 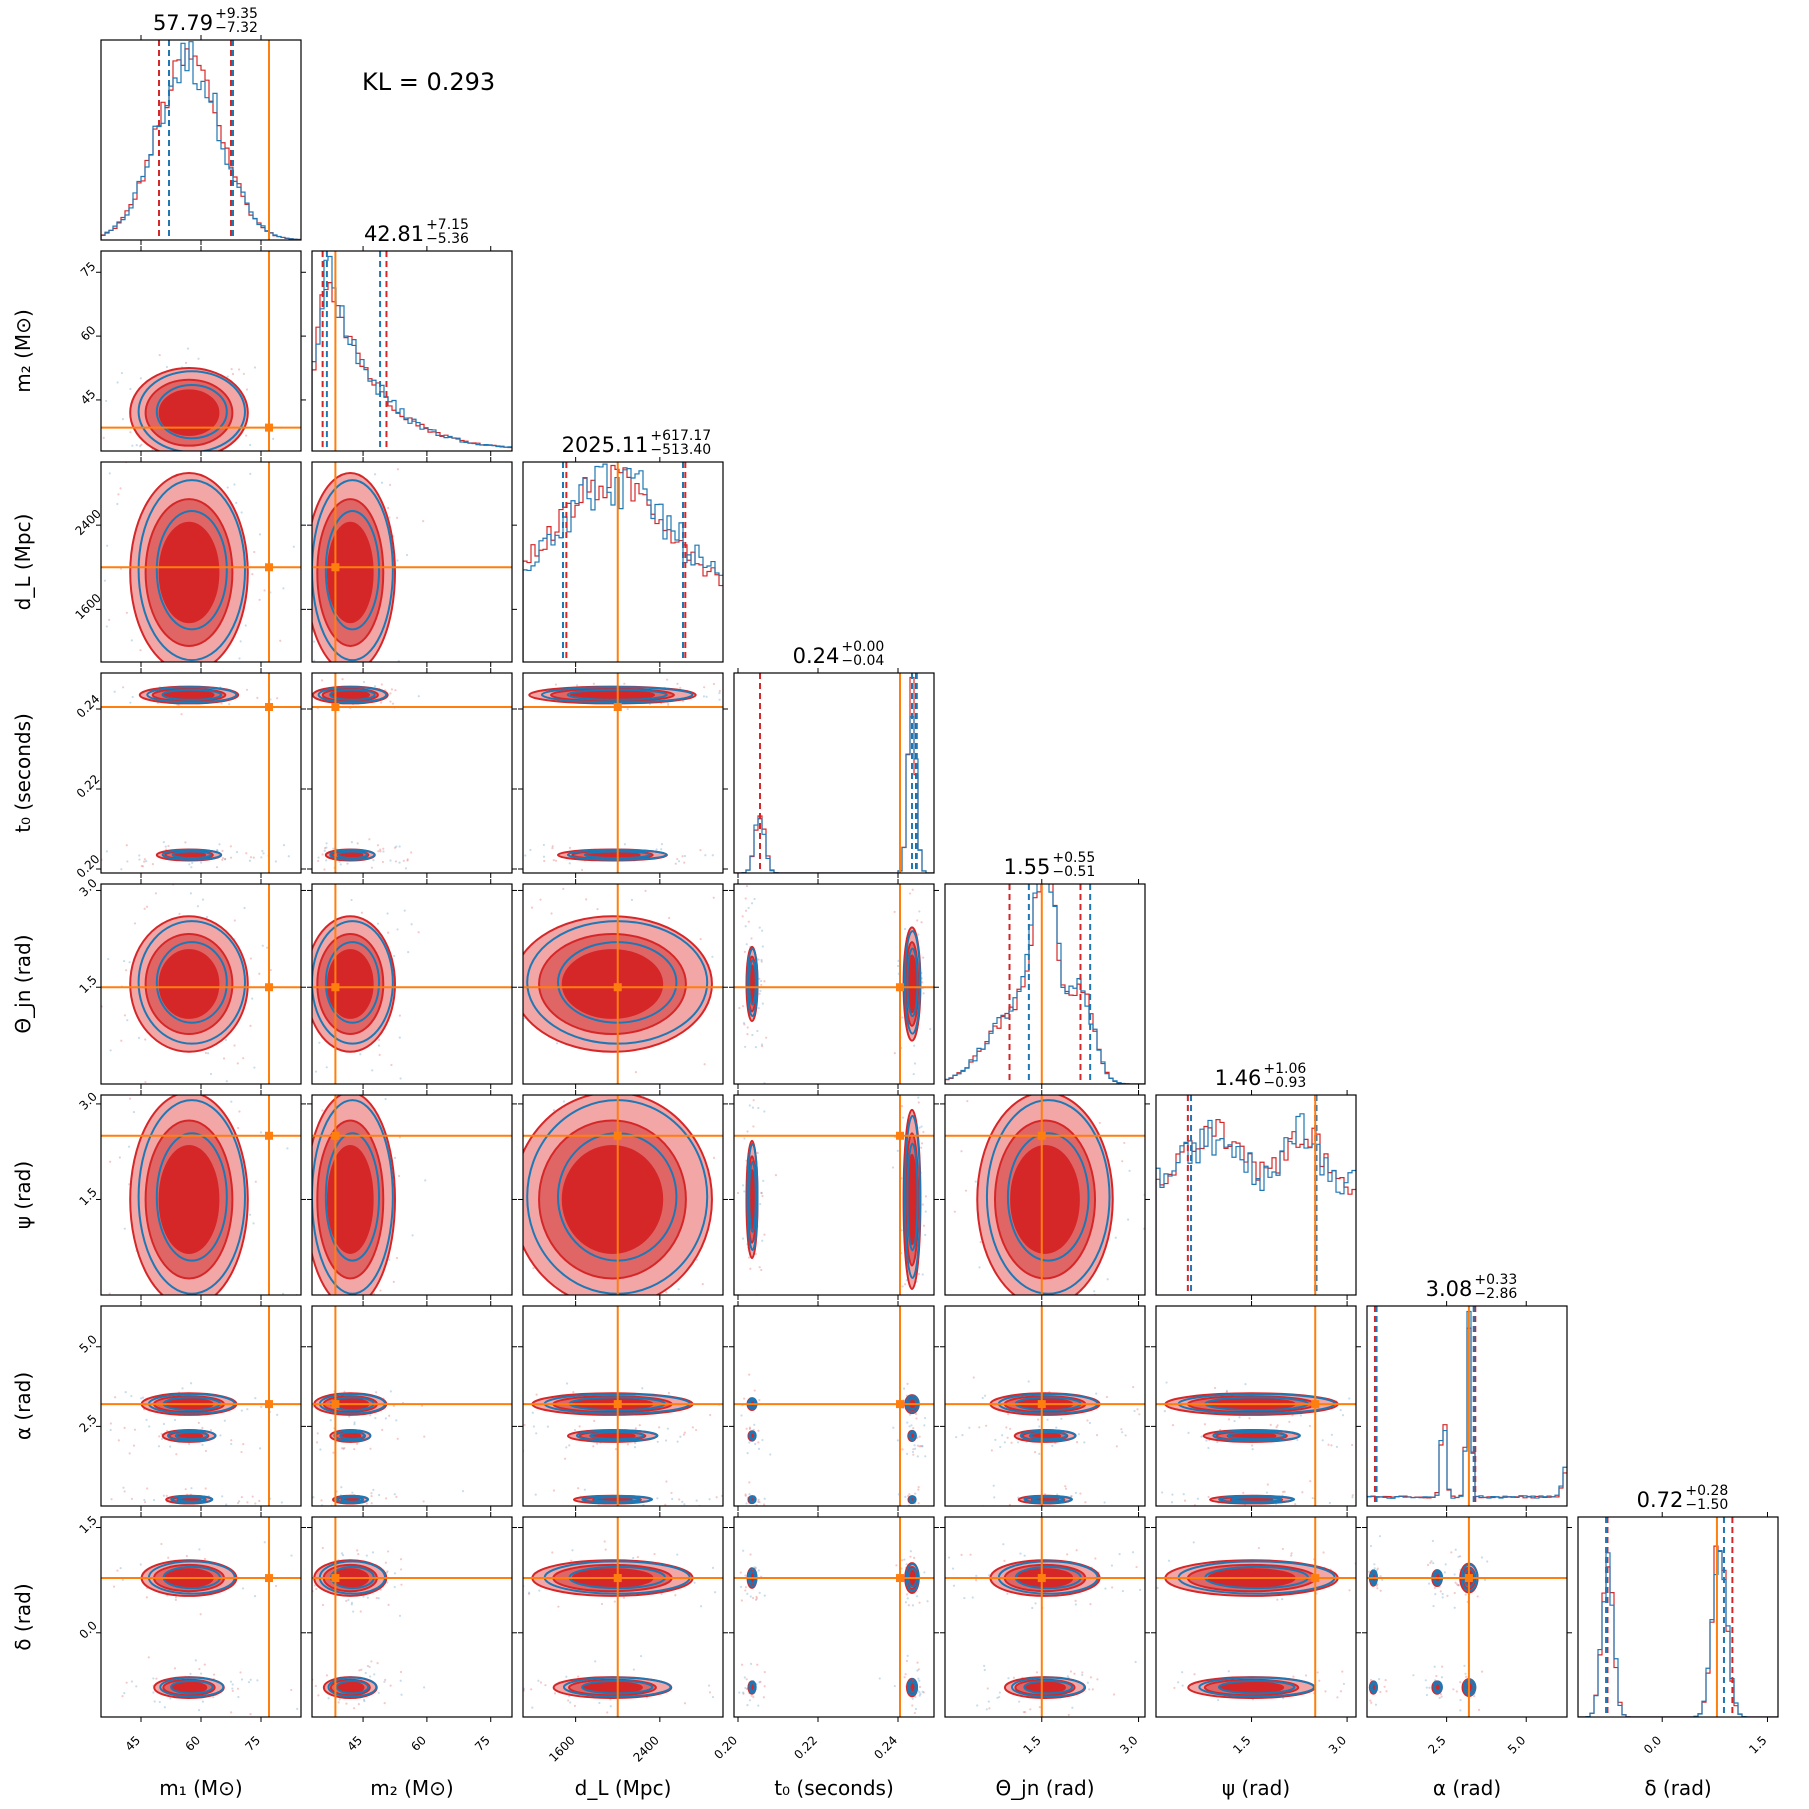 What do you see at coordinates (88, 866) in the screenshot?
I see `y-tick-label: 0.20` at bounding box center [88, 866].